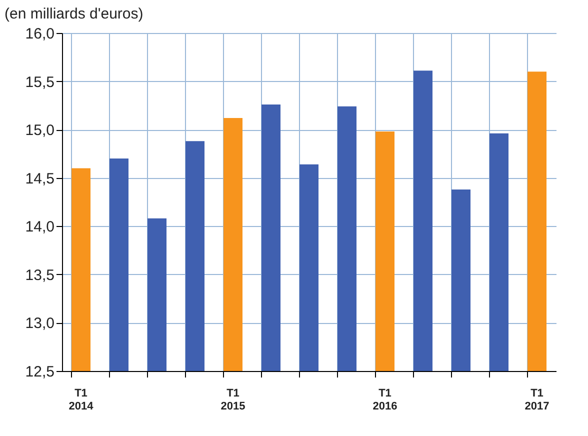 The height and width of the screenshot is (436, 588). I want to click on y-tick-label: 14,5, so click(39, 179).